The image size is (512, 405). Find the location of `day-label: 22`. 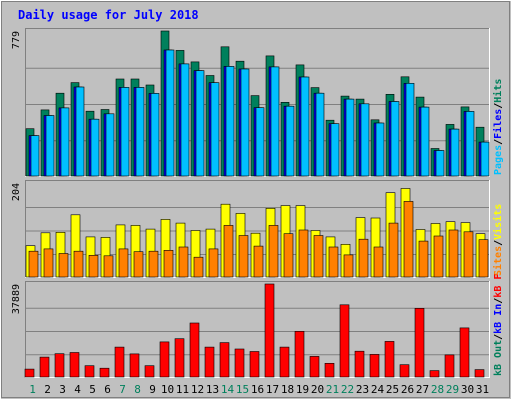

day-label: 22 is located at coordinates (347, 389).